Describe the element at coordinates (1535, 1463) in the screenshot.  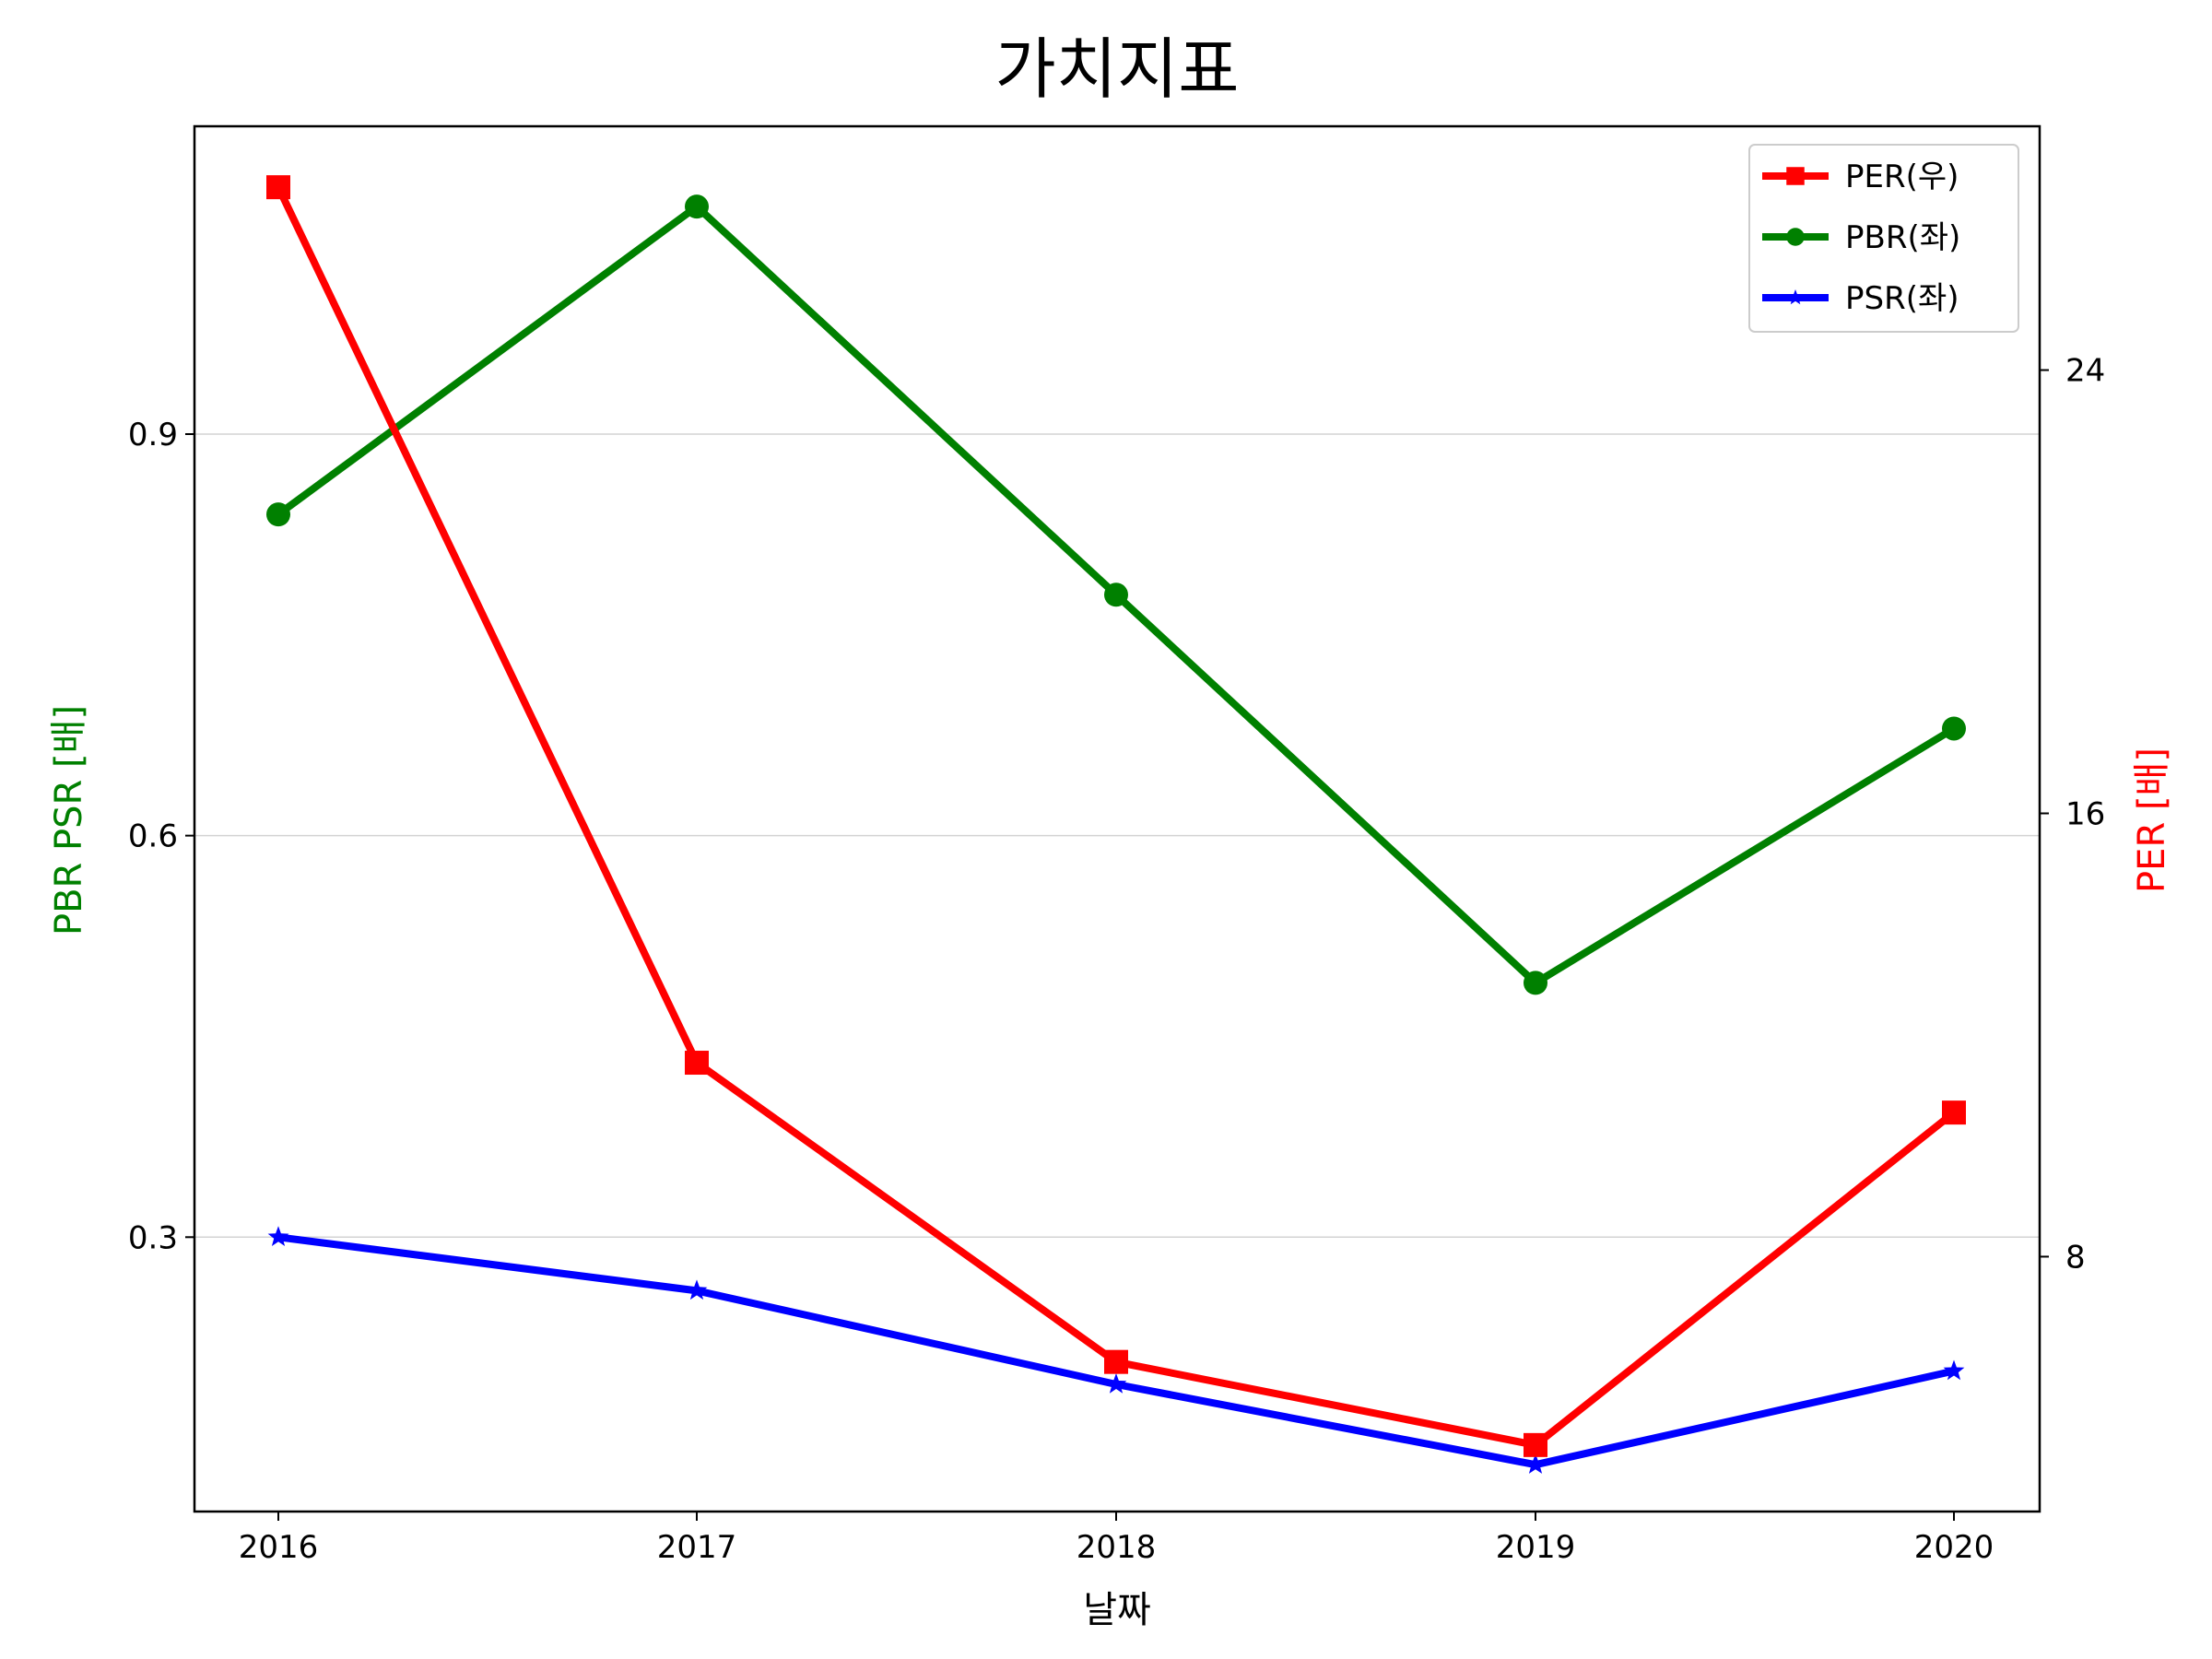
I see `point-PSR(좌)-2019` at that location.